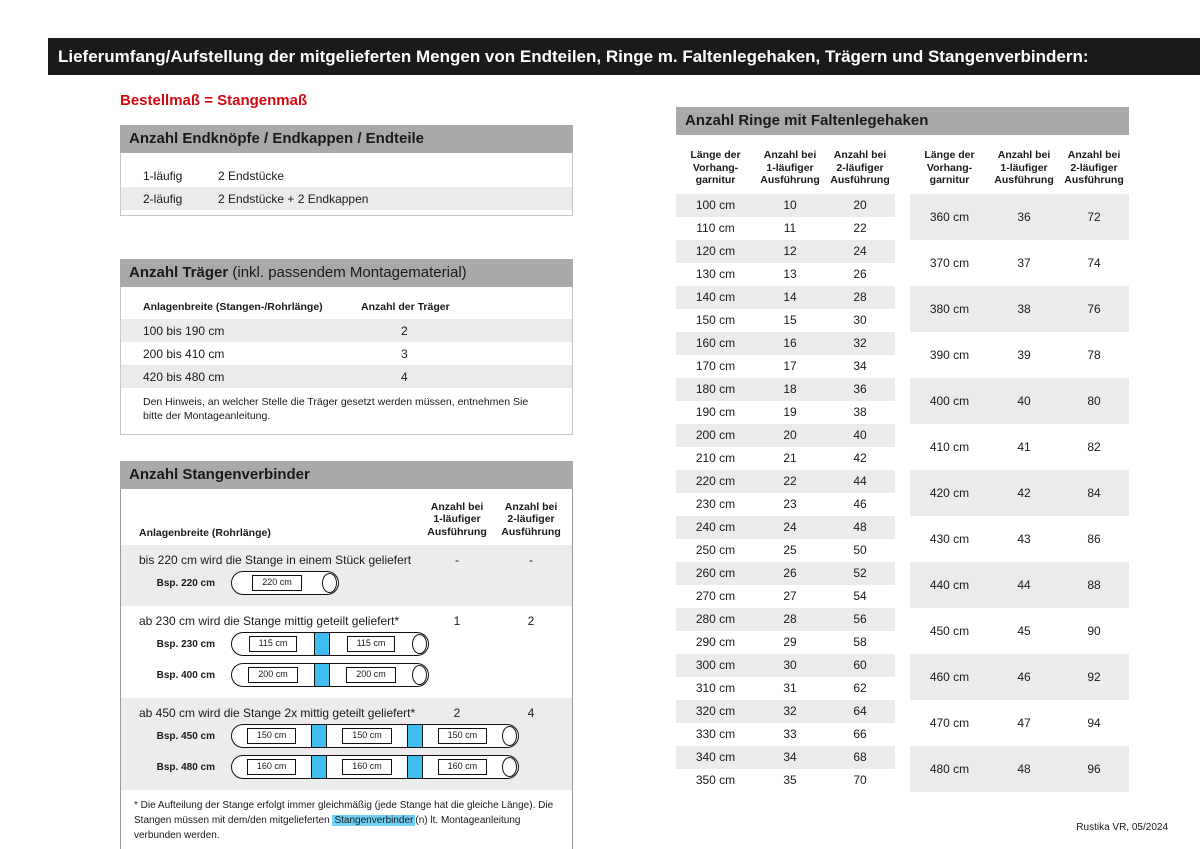 The height and width of the screenshot is (849, 1200). I want to click on rings-two-track-count: 68, so click(860, 757).